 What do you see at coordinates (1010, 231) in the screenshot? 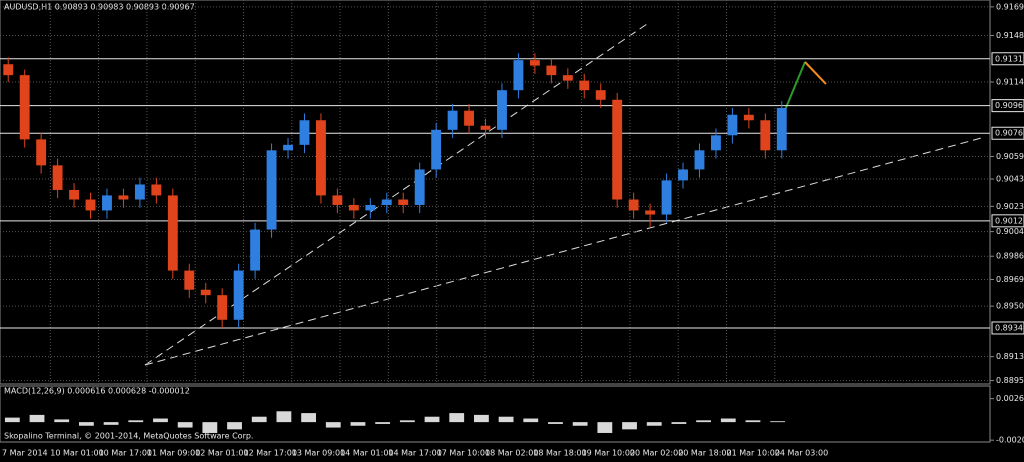
I see `y-tick-label: 0.90045` at bounding box center [1010, 231].